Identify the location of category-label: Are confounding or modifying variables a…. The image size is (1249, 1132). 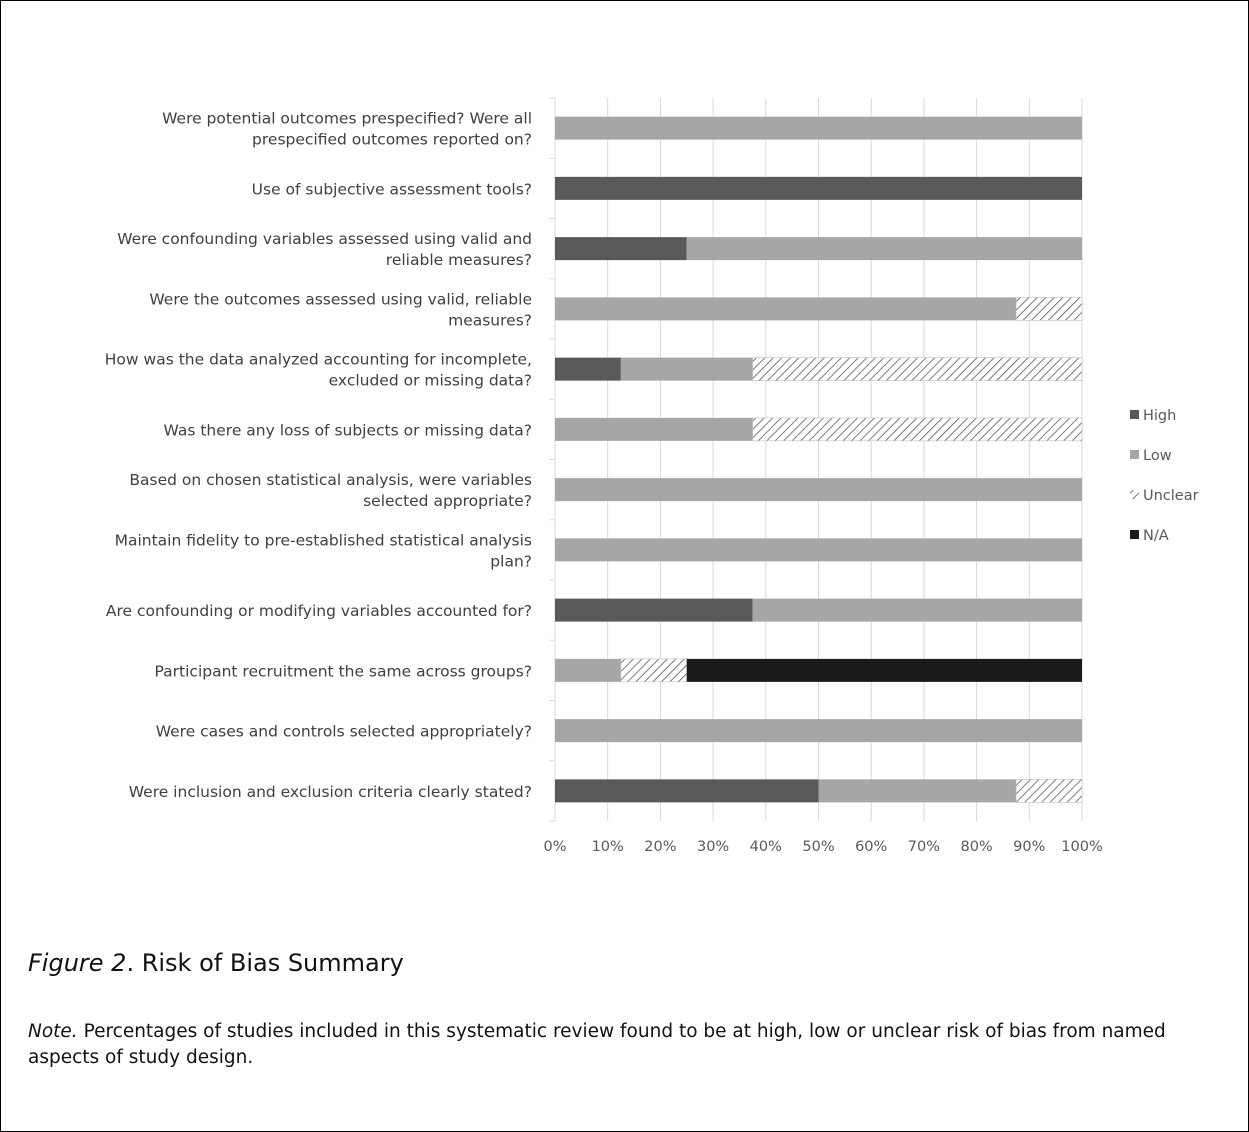
(319, 611).